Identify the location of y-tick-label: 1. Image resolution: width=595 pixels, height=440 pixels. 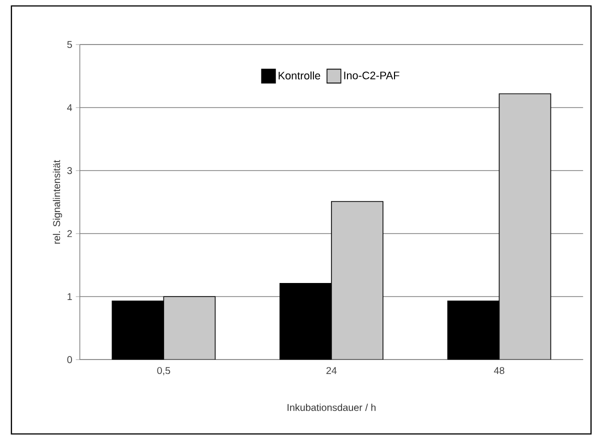
(70, 296).